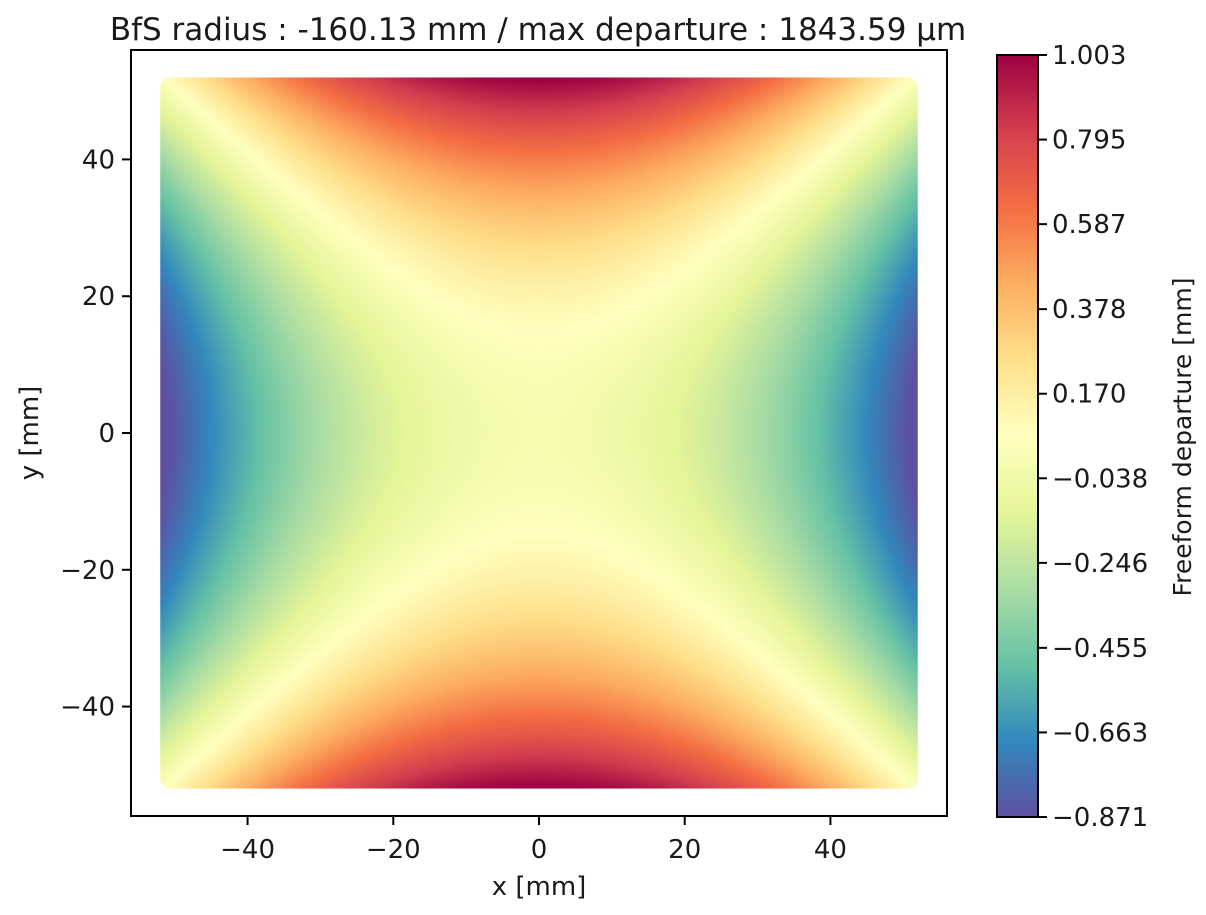  What do you see at coordinates (539, 850) in the screenshot?
I see `x-tick-label: 0` at bounding box center [539, 850].